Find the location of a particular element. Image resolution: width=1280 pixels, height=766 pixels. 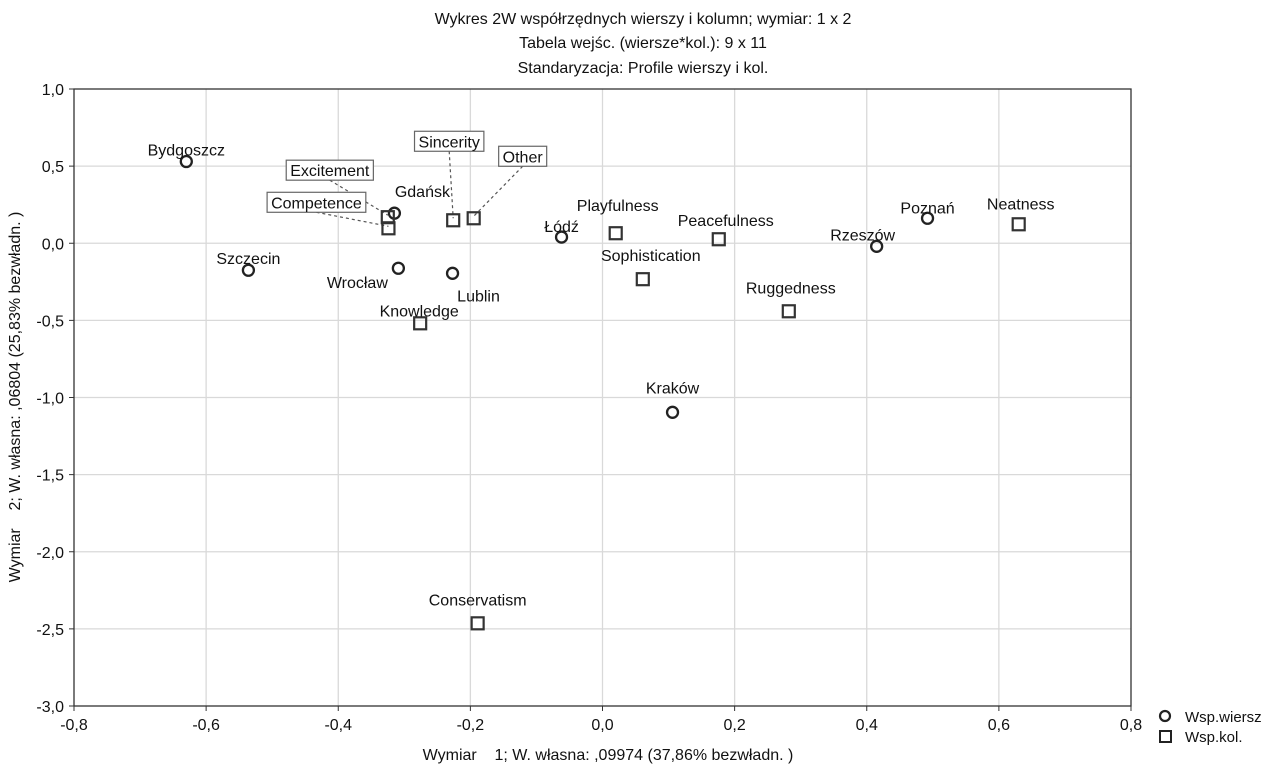

legend: Wsp.wiersz Wsp.kol. is located at coordinates (1210, 727).